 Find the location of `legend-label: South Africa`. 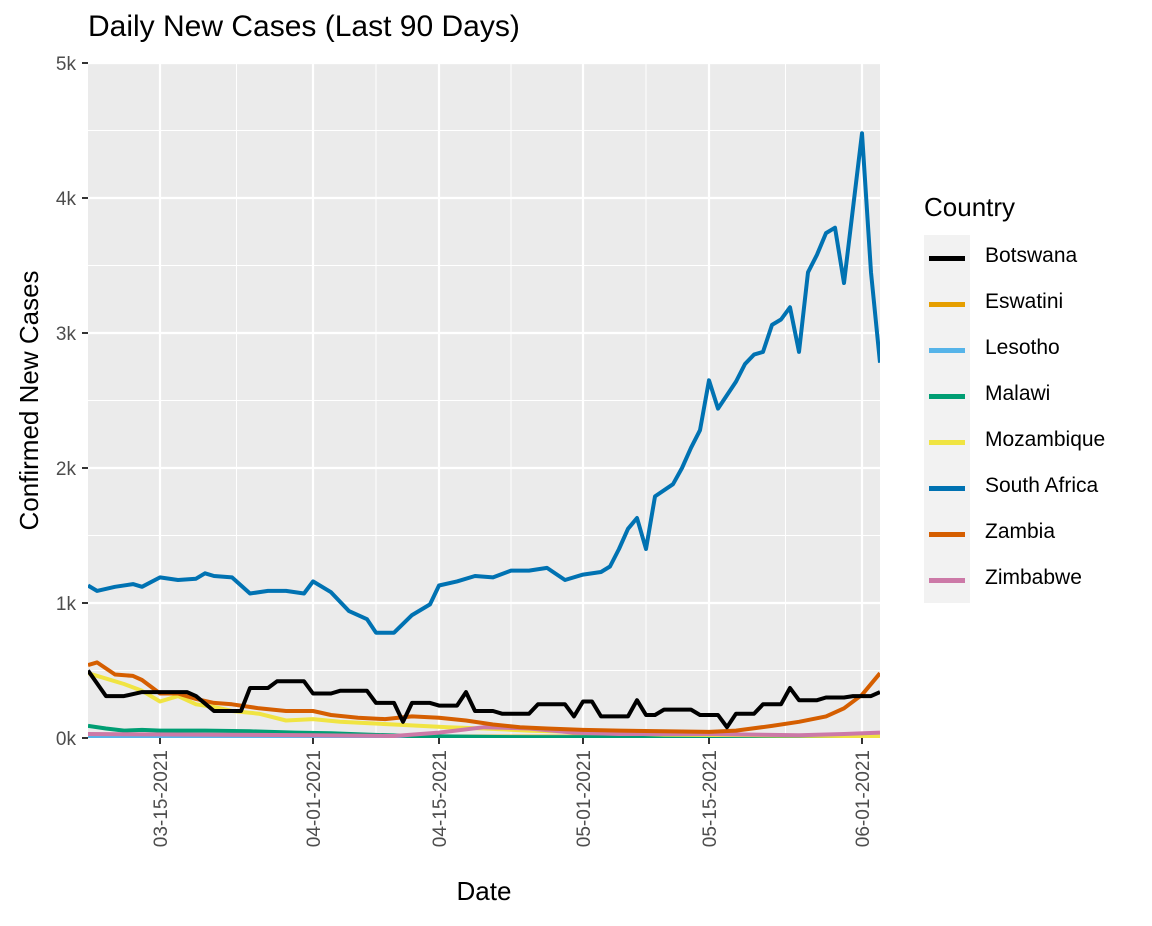

legend-label: South Africa is located at coordinates (1042, 485).